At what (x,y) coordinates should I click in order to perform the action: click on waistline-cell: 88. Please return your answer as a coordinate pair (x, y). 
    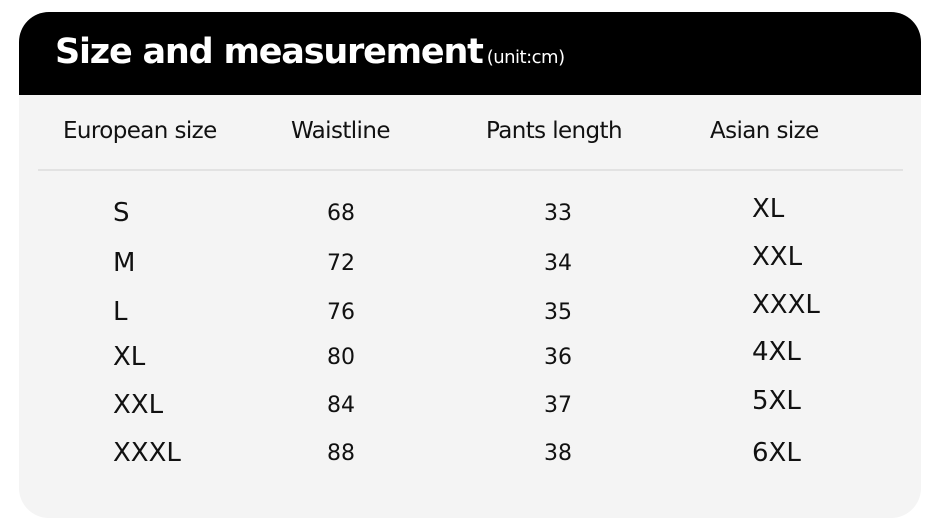
    Looking at the image, I should click on (341, 453).